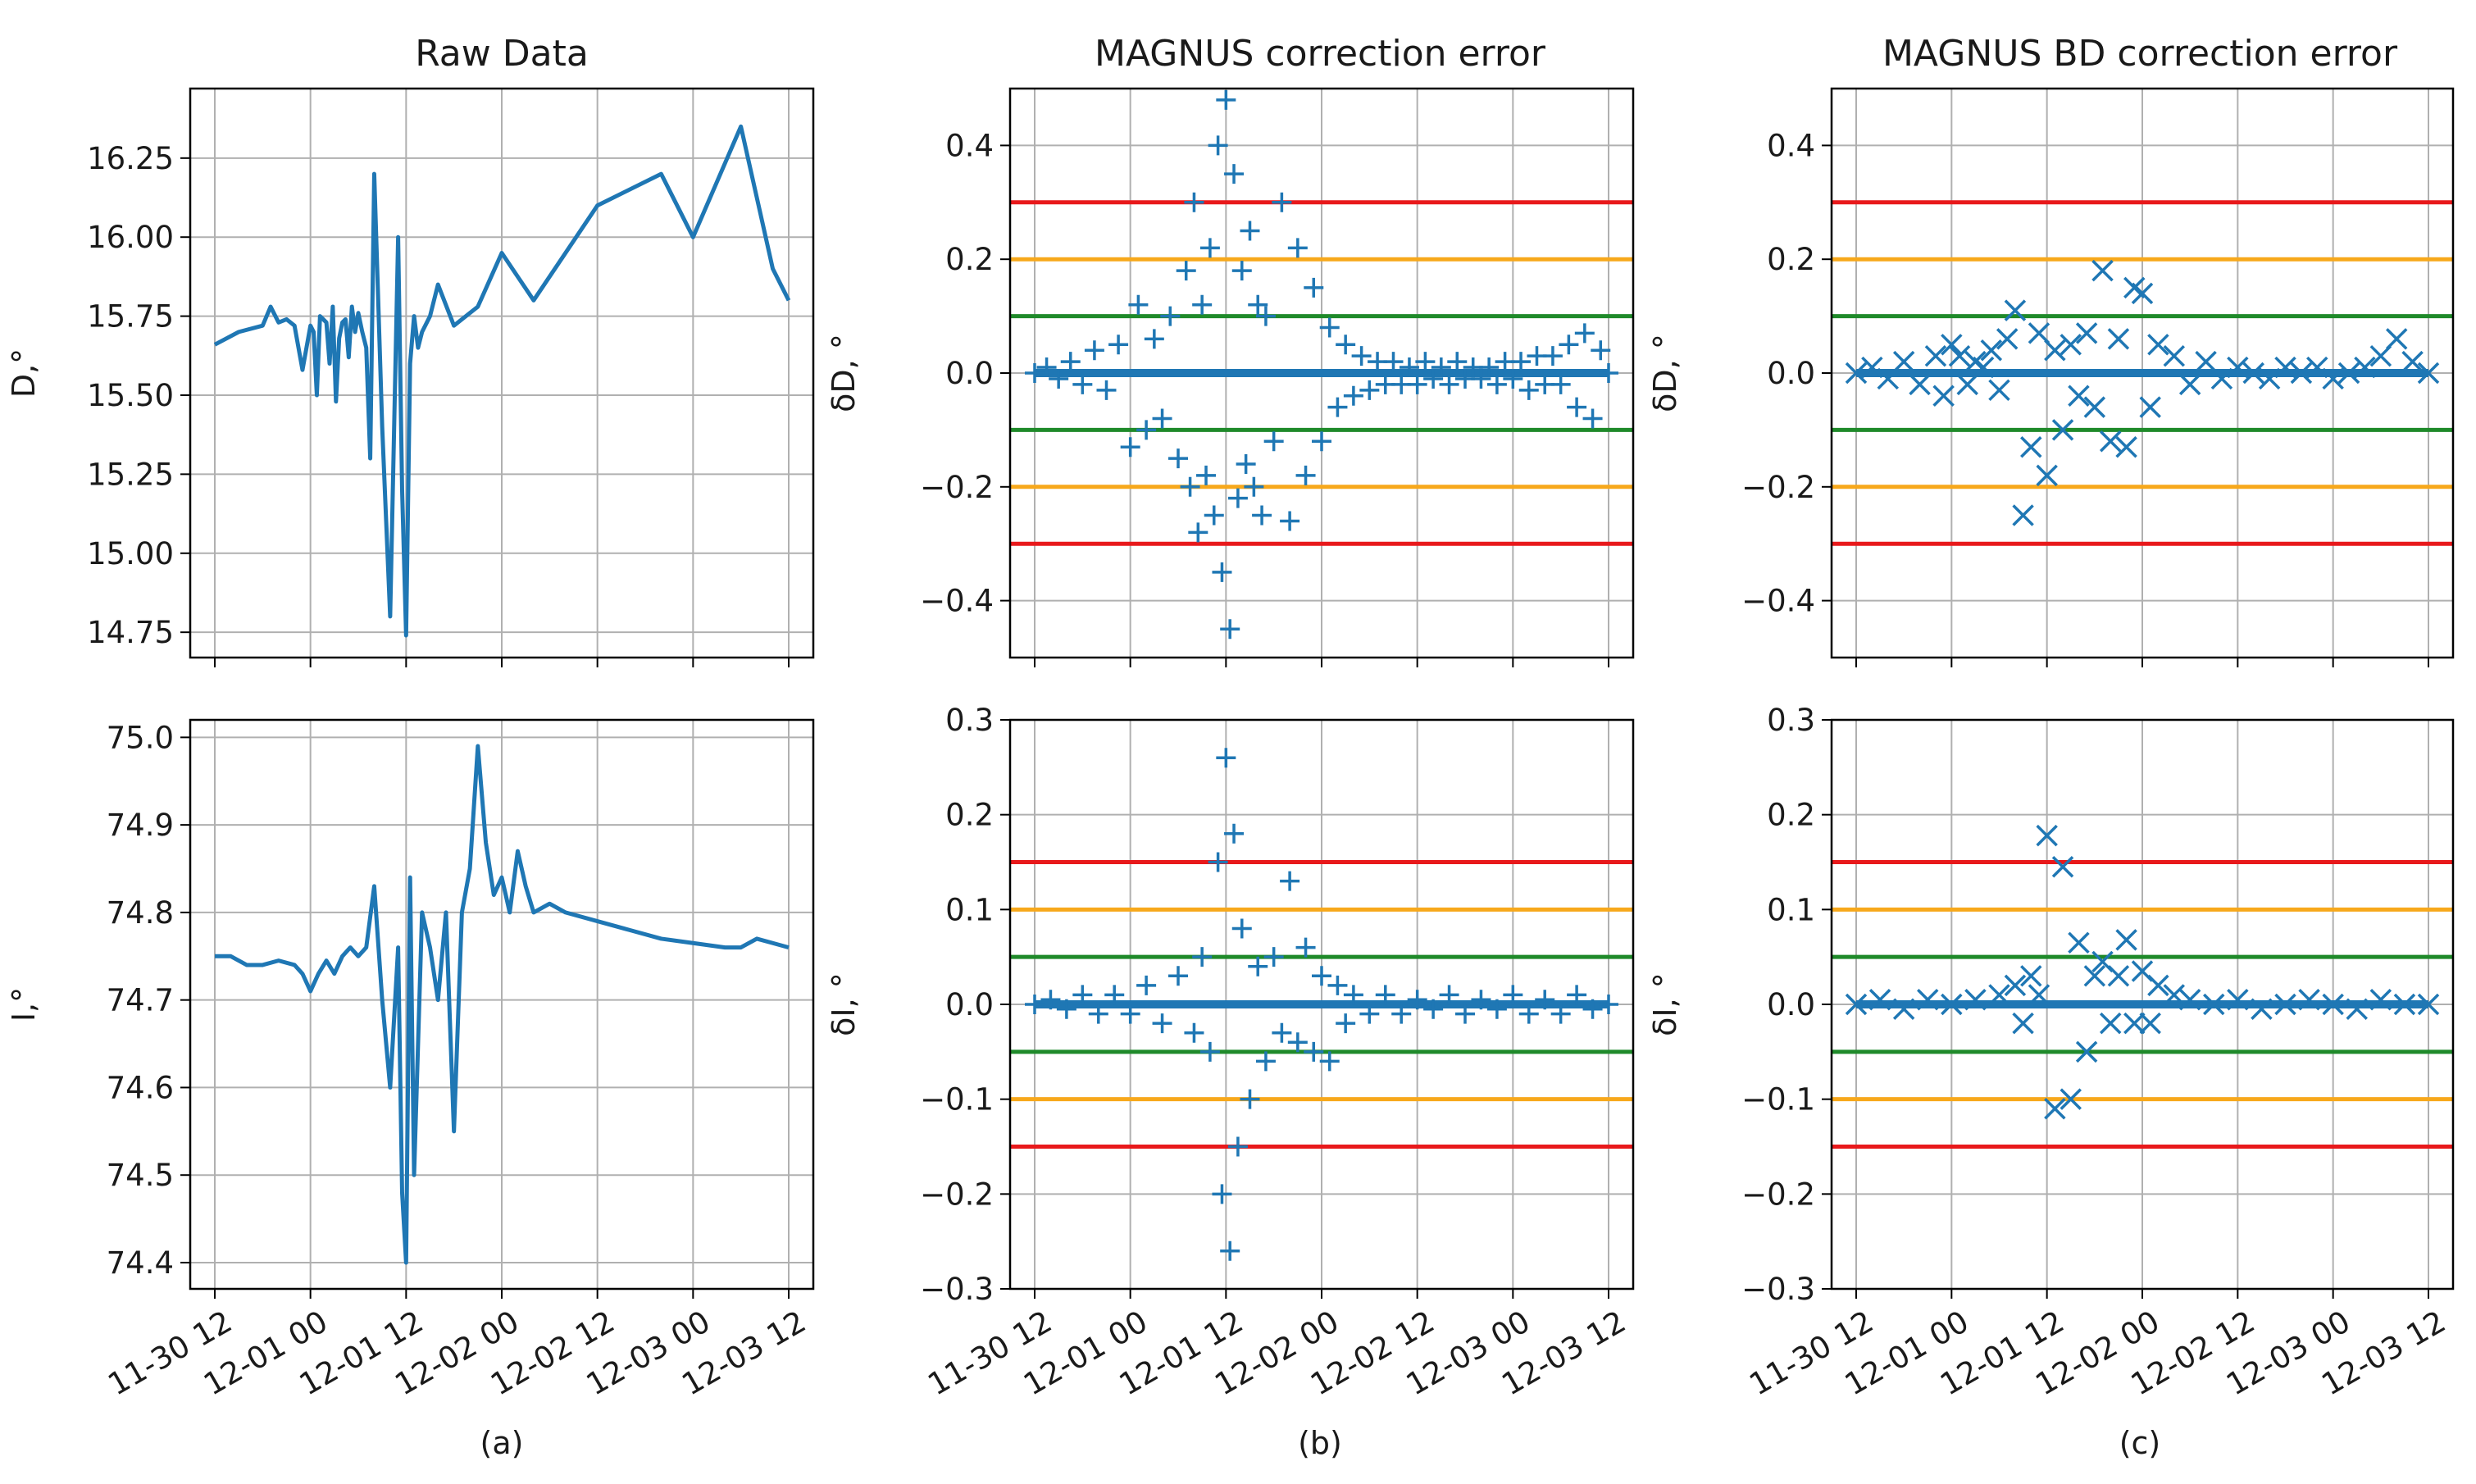 The image size is (2476, 1484). Describe the element at coordinates (140, 737) in the screenshot. I see `y-tick-label: 75.0` at that location.